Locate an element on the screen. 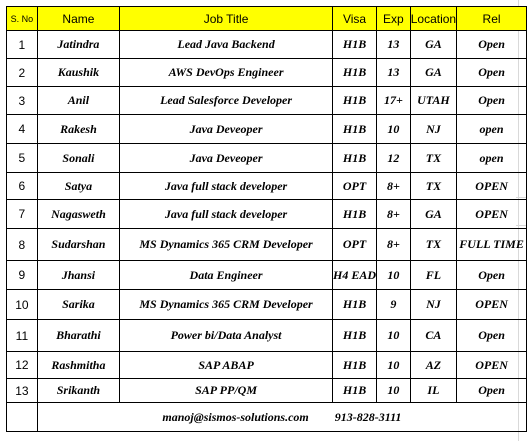 The image size is (527, 441). cell-exp: 9 is located at coordinates (393, 304).